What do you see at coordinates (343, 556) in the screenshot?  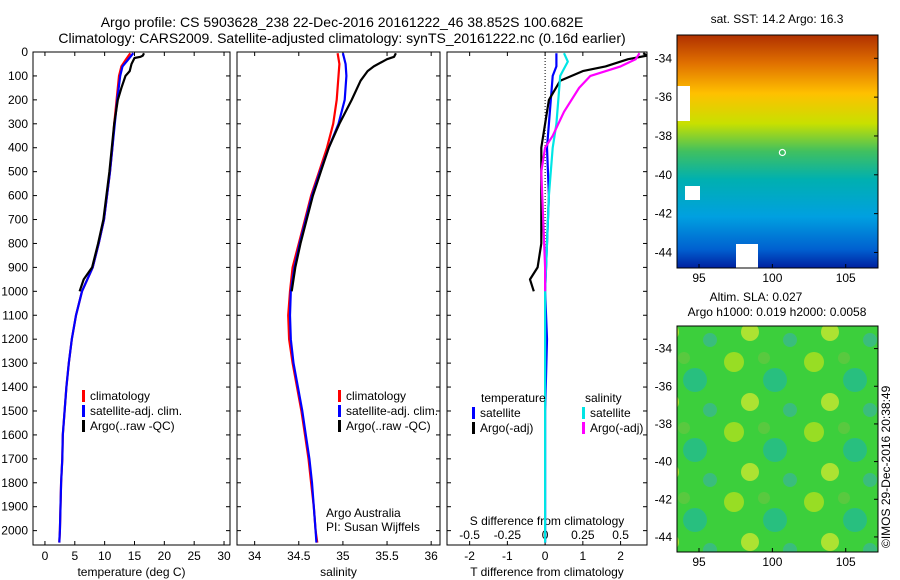 I see `sal-xtick-label: 35` at bounding box center [343, 556].